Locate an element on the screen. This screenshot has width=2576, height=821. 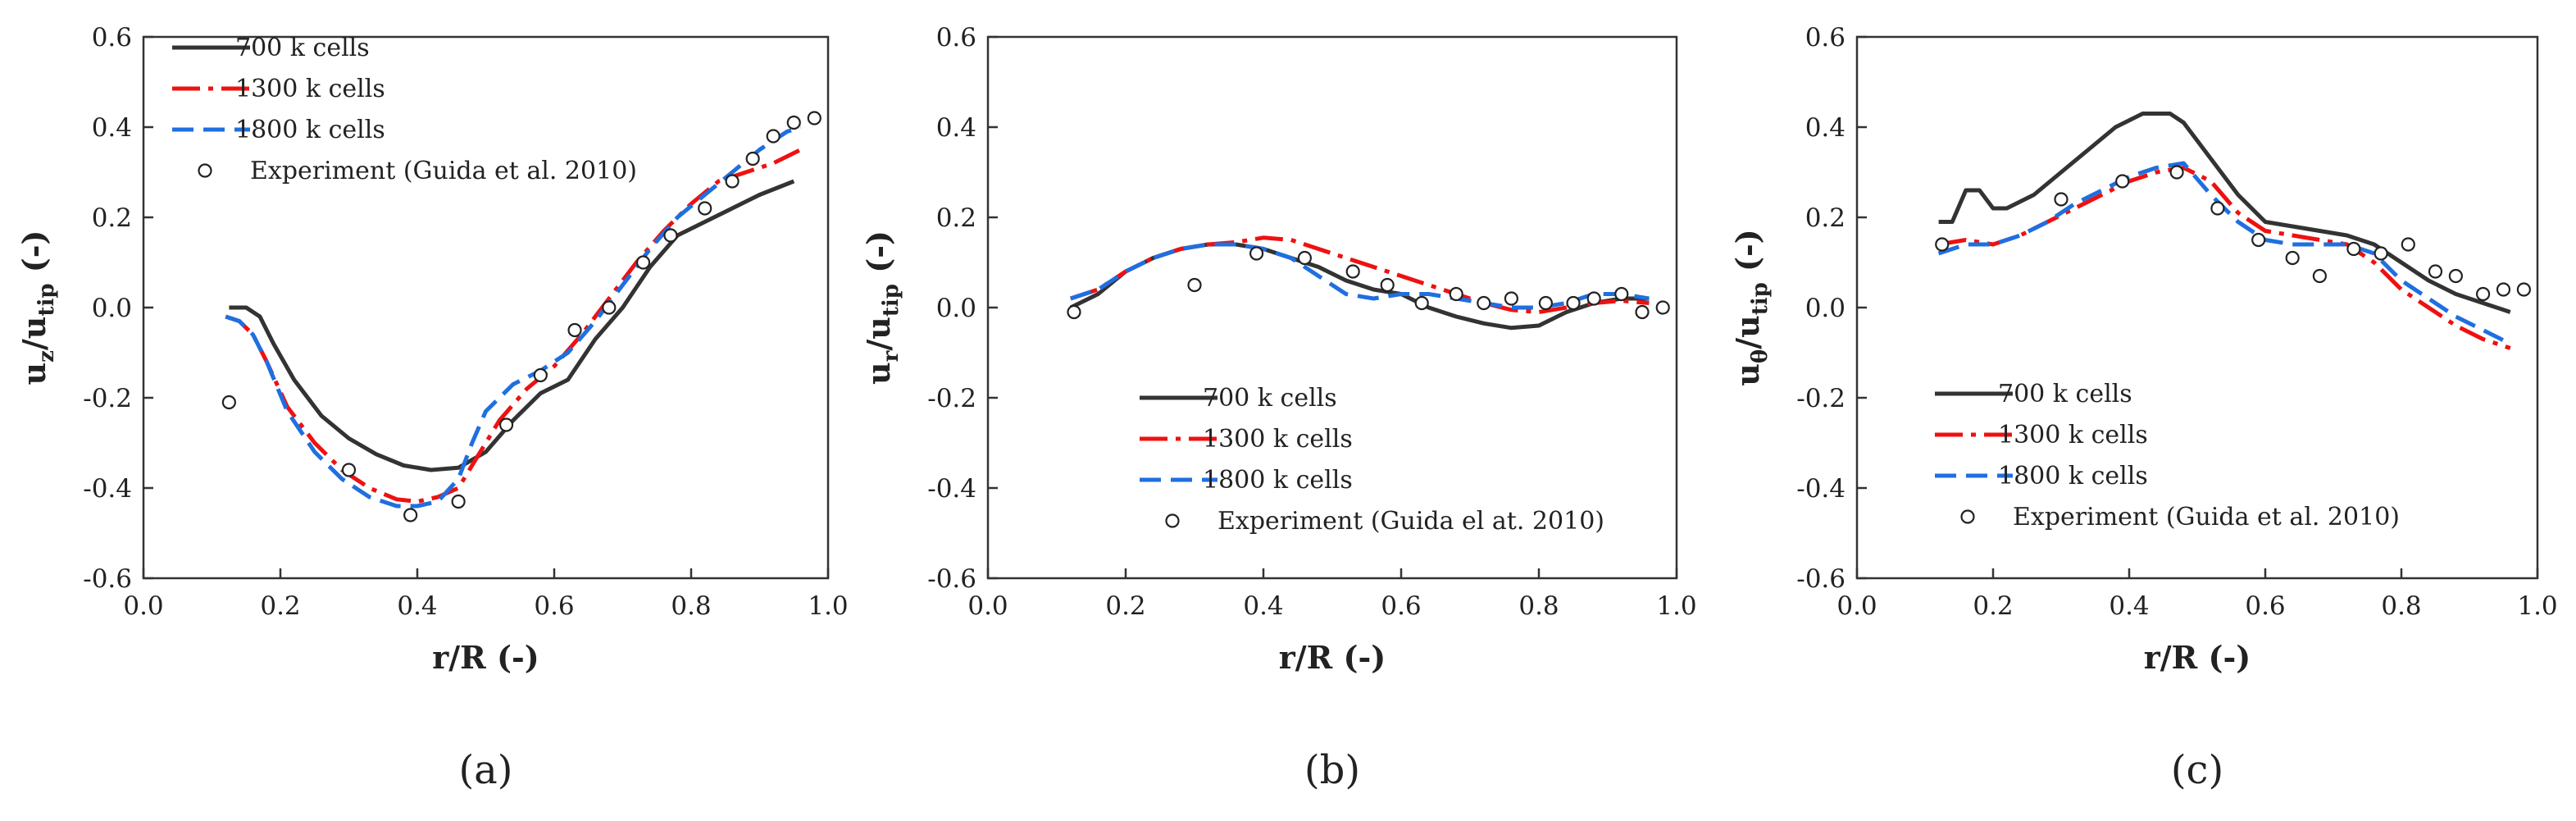
y-axis-title: ur/utip (-) is located at coordinates (881, 307).